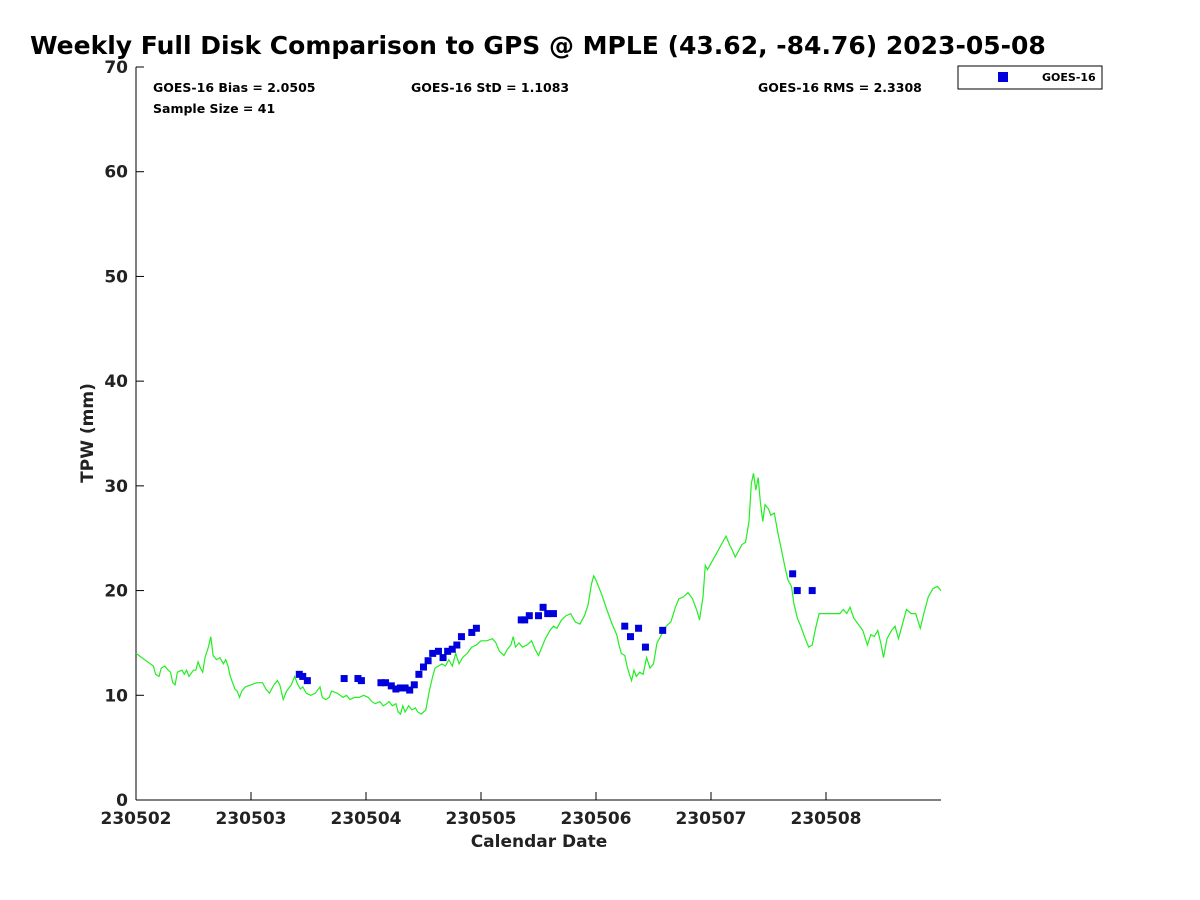  I want to click on y-tick-label: 30, so click(116, 487).